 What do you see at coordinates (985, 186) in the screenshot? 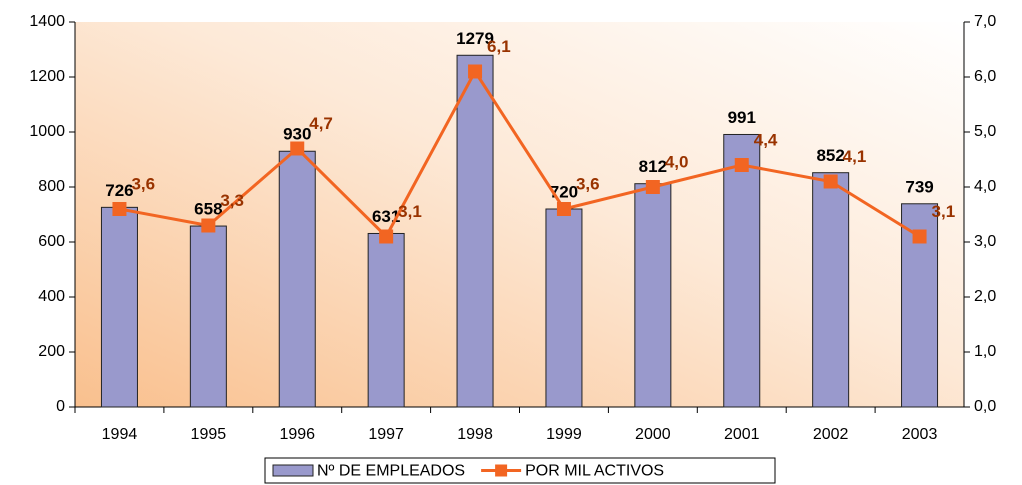
I see `y2-tick-label: 4,0` at bounding box center [985, 186].